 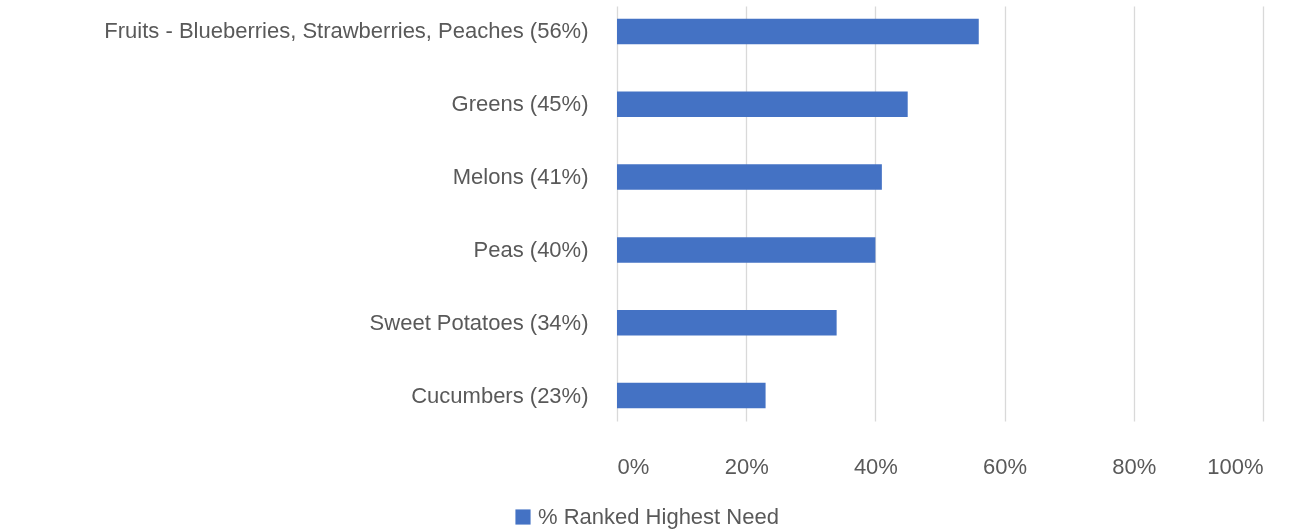 What do you see at coordinates (479, 322) in the screenshot?
I see `y-tick-label: Sweet Potatoes (34%)` at bounding box center [479, 322].